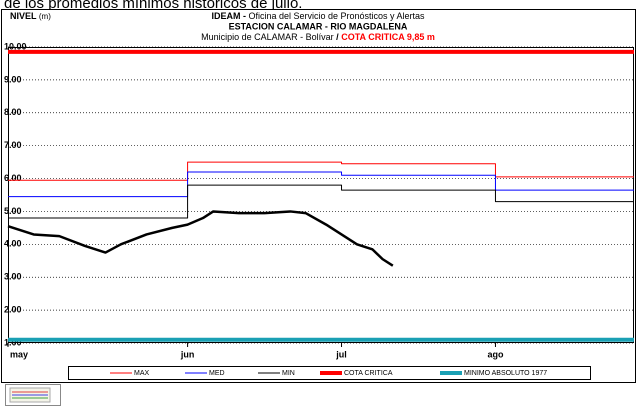 Image resolution: width=637 pixels, height=406 pixels. I want to click on y-tick-label: 10.00, so click(15, 46).